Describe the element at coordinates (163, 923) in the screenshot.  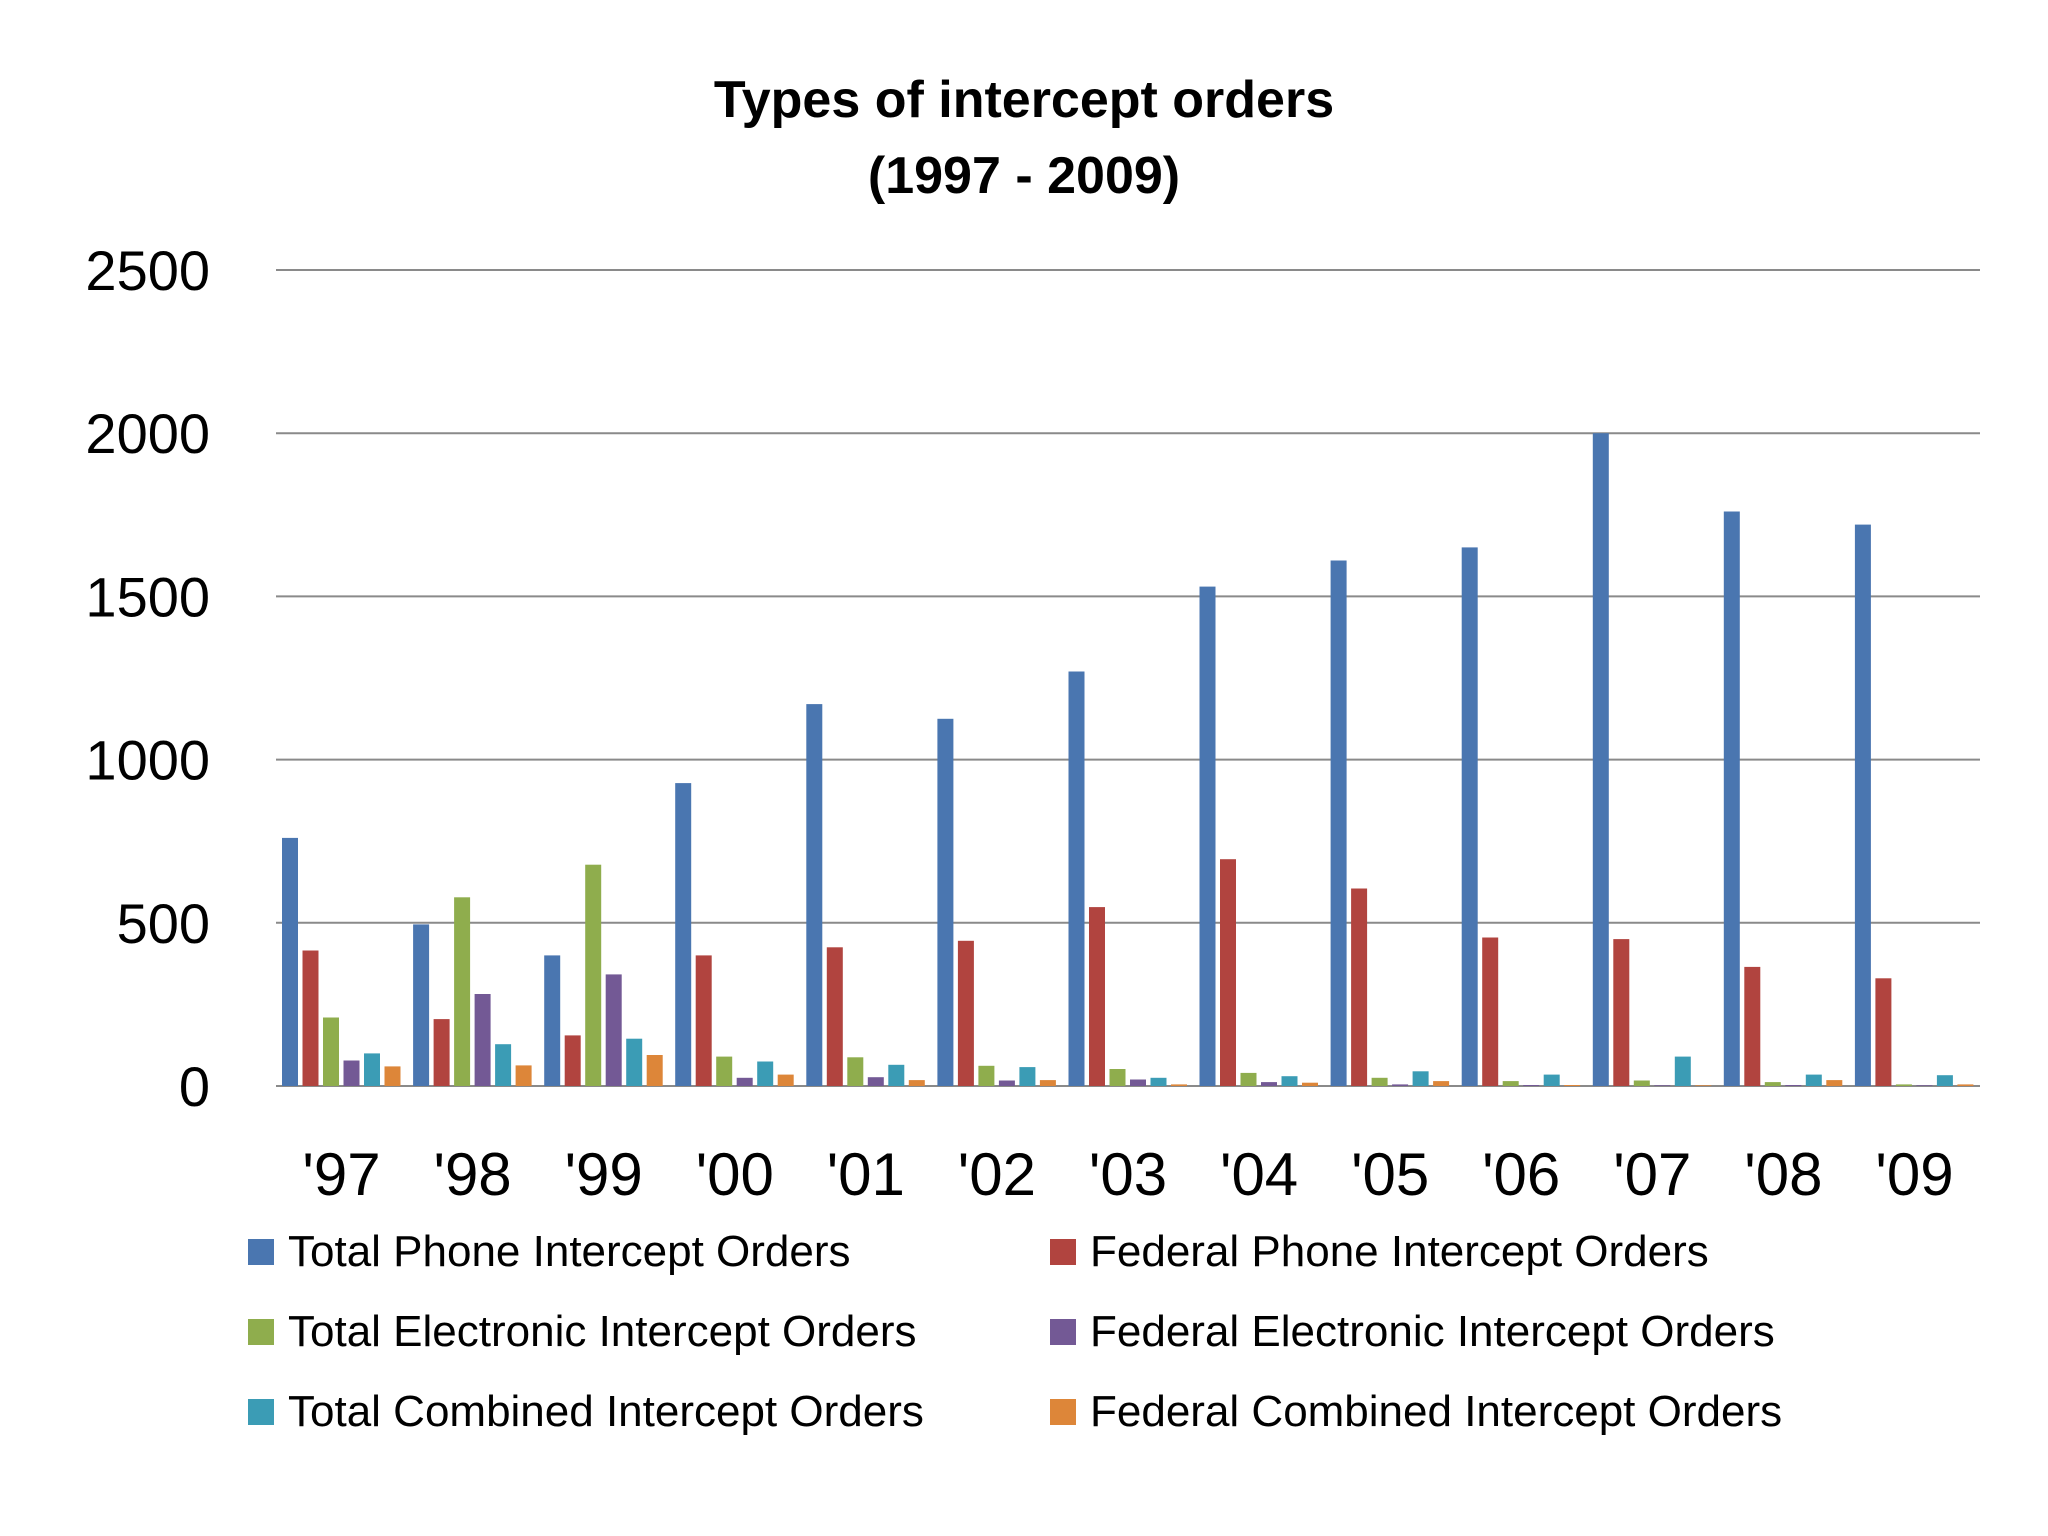
I see `y-tick-label: 500` at that location.